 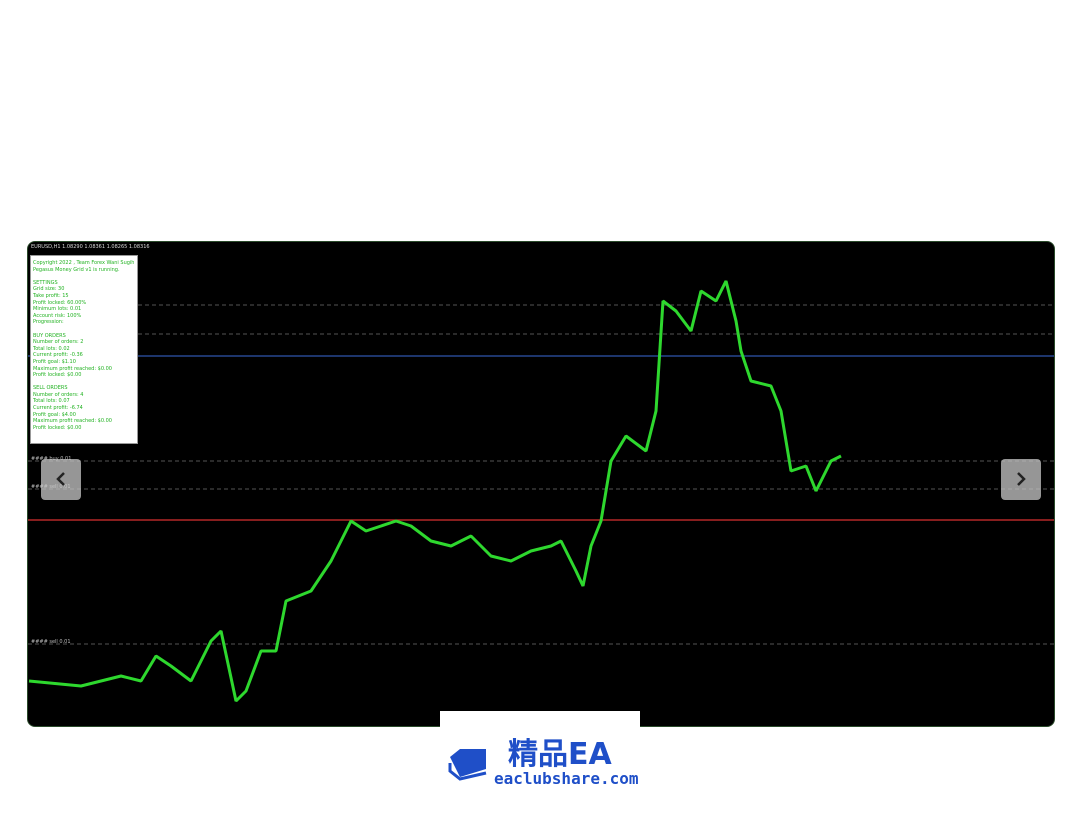 What do you see at coordinates (58, 355) in the screenshot?
I see `panel-line: Current profit: -0.36` at bounding box center [58, 355].